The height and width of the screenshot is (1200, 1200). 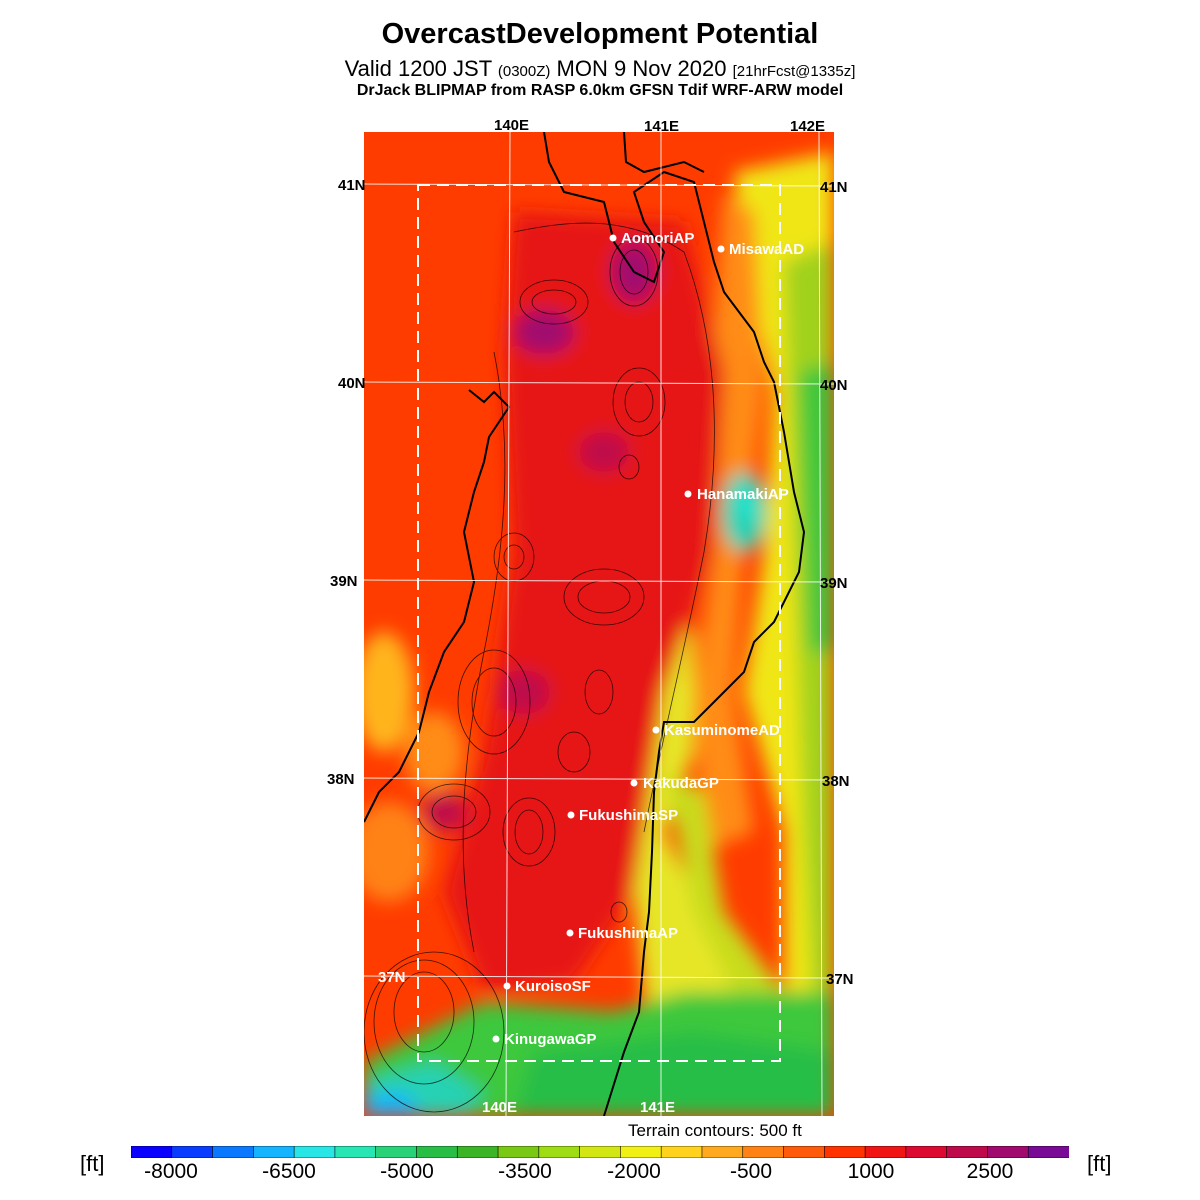 I want to click on lon-label-141e-top: 141E, so click(x=662, y=126).